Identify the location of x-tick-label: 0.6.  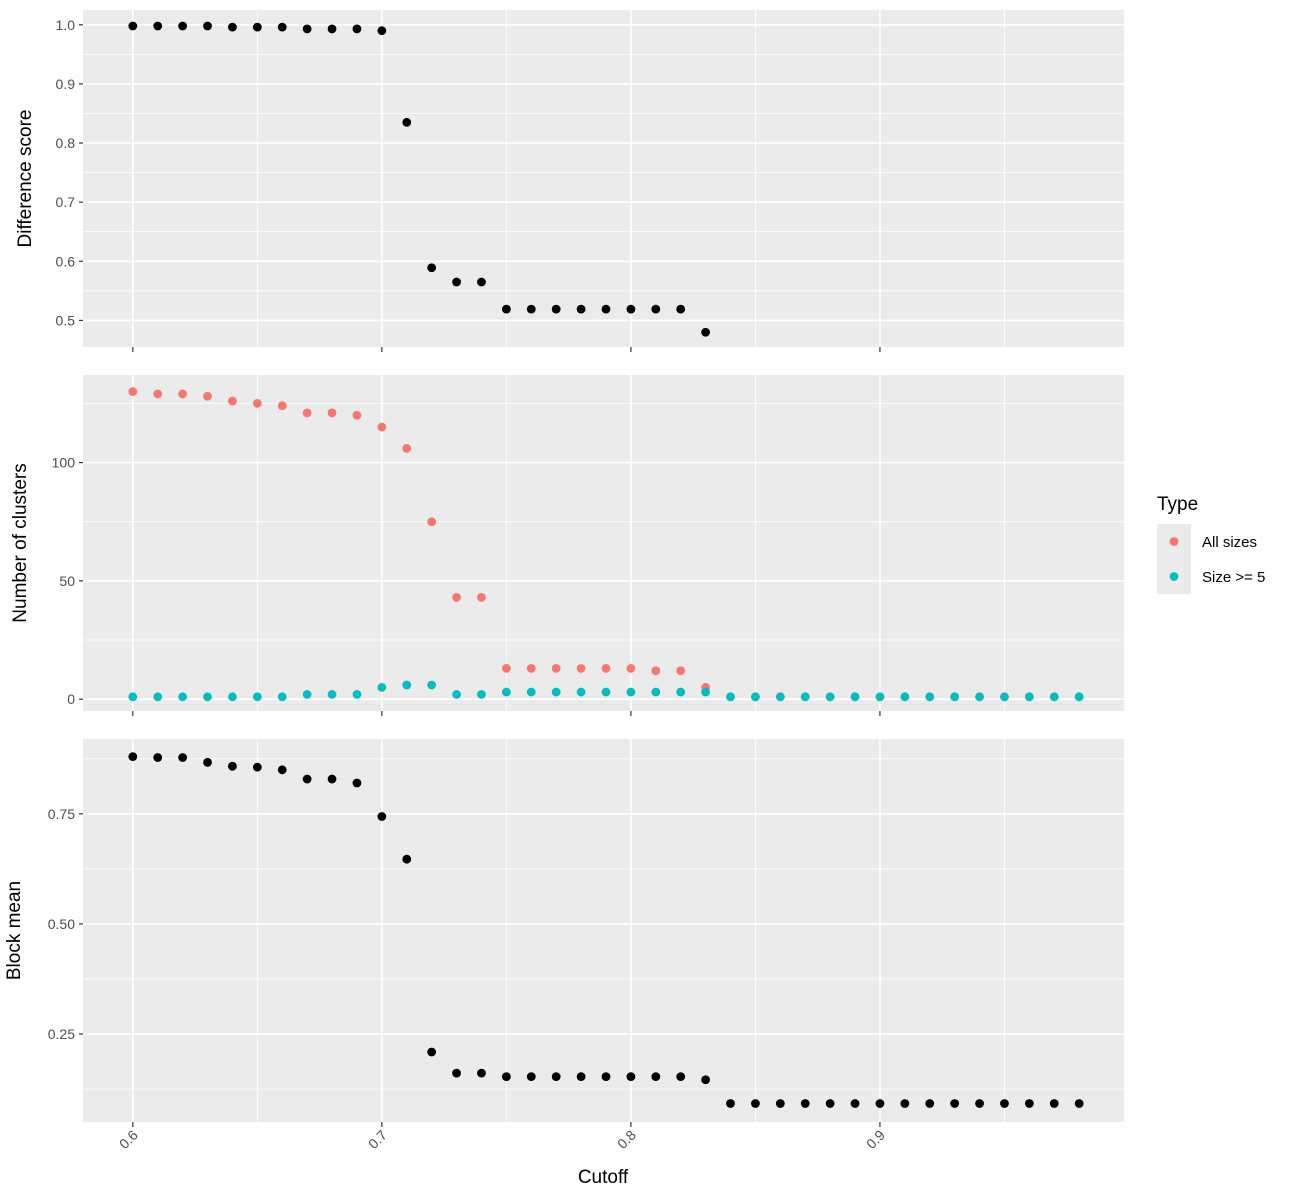
(128, 1139).